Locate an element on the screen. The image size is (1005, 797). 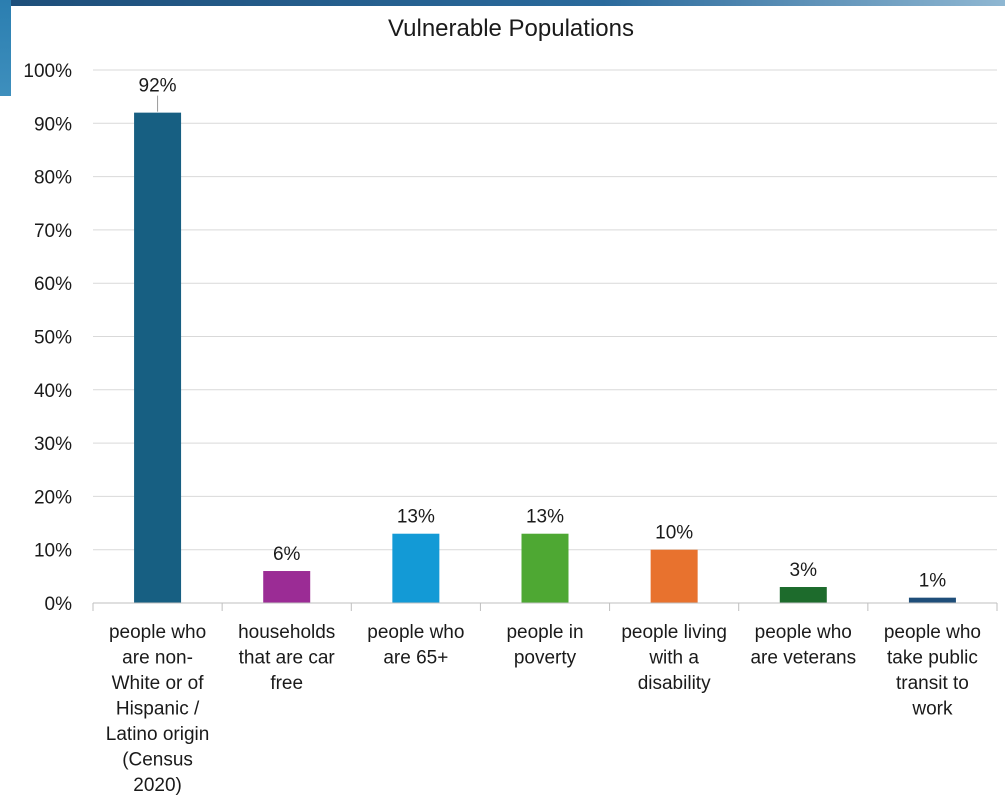
y-tick-label: 40% is located at coordinates (53, 391).